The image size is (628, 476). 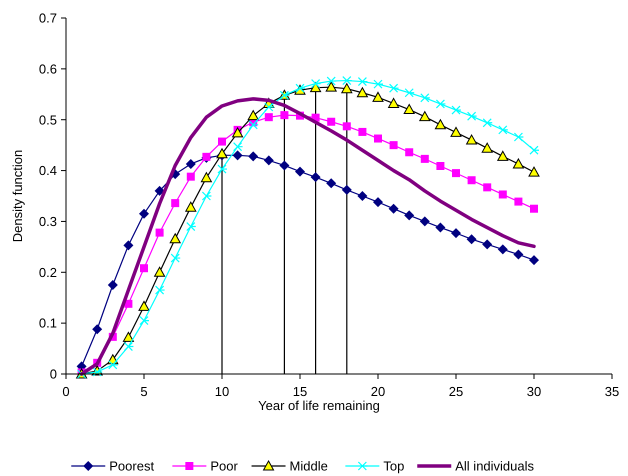 What do you see at coordinates (534, 391) in the screenshot?
I see `x-tick-label: 30` at bounding box center [534, 391].